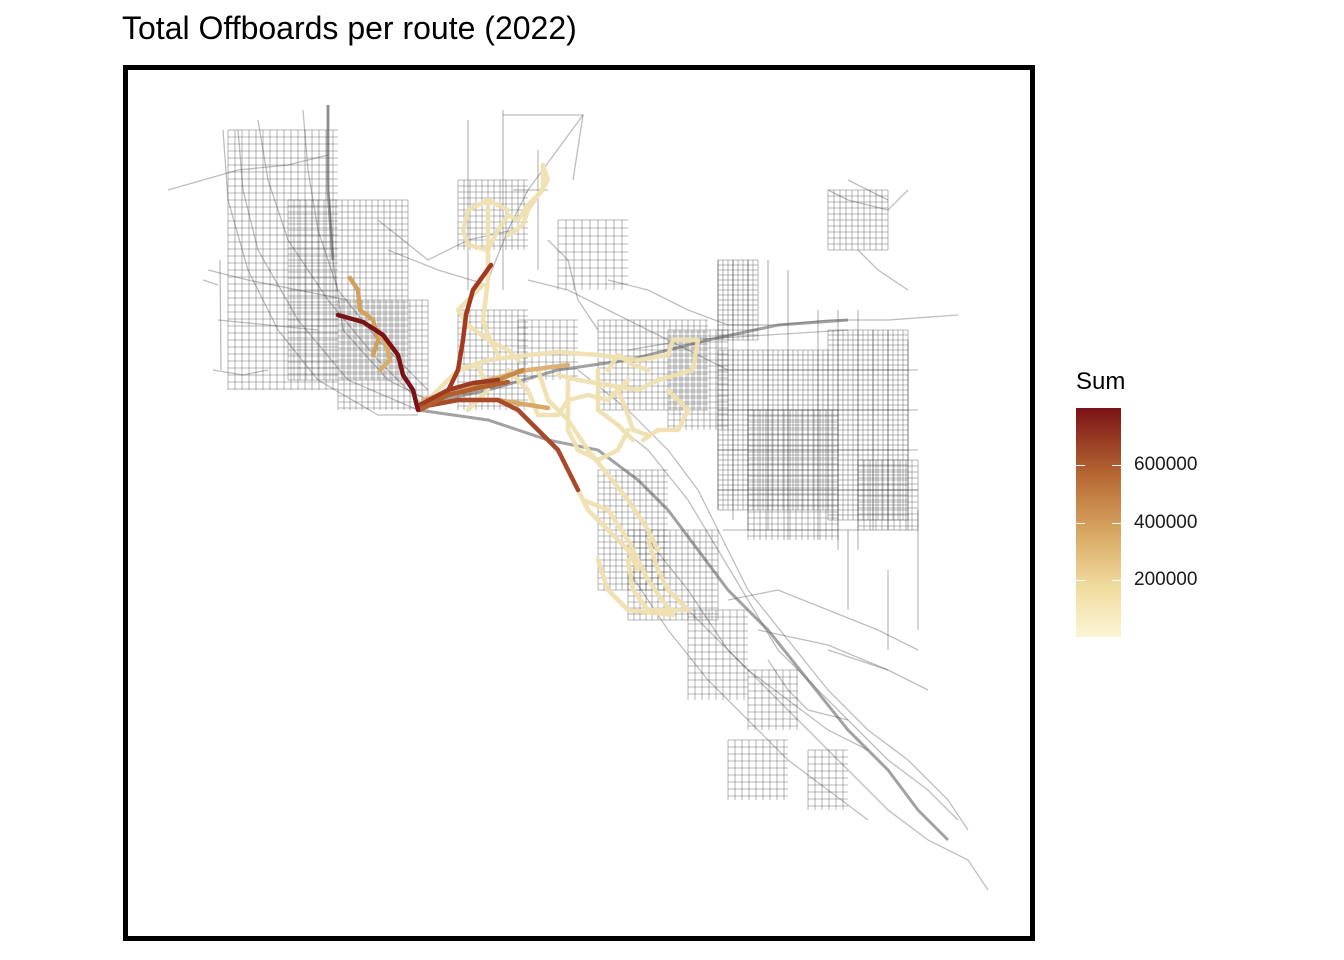  What do you see at coordinates (1166, 522) in the screenshot?
I see `legend-tick-label: 400000` at bounding box center [1166, 522].